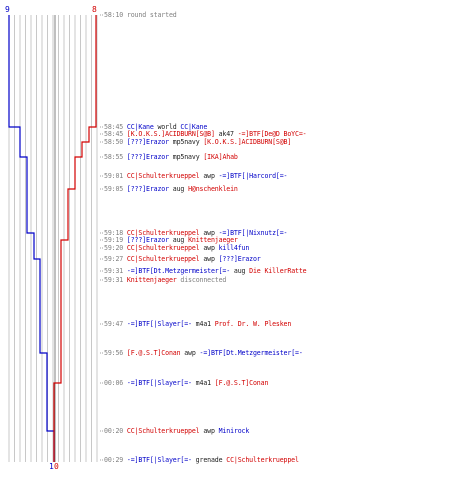  I want to click on blue-team-end-score: 1, so click(51, 466).